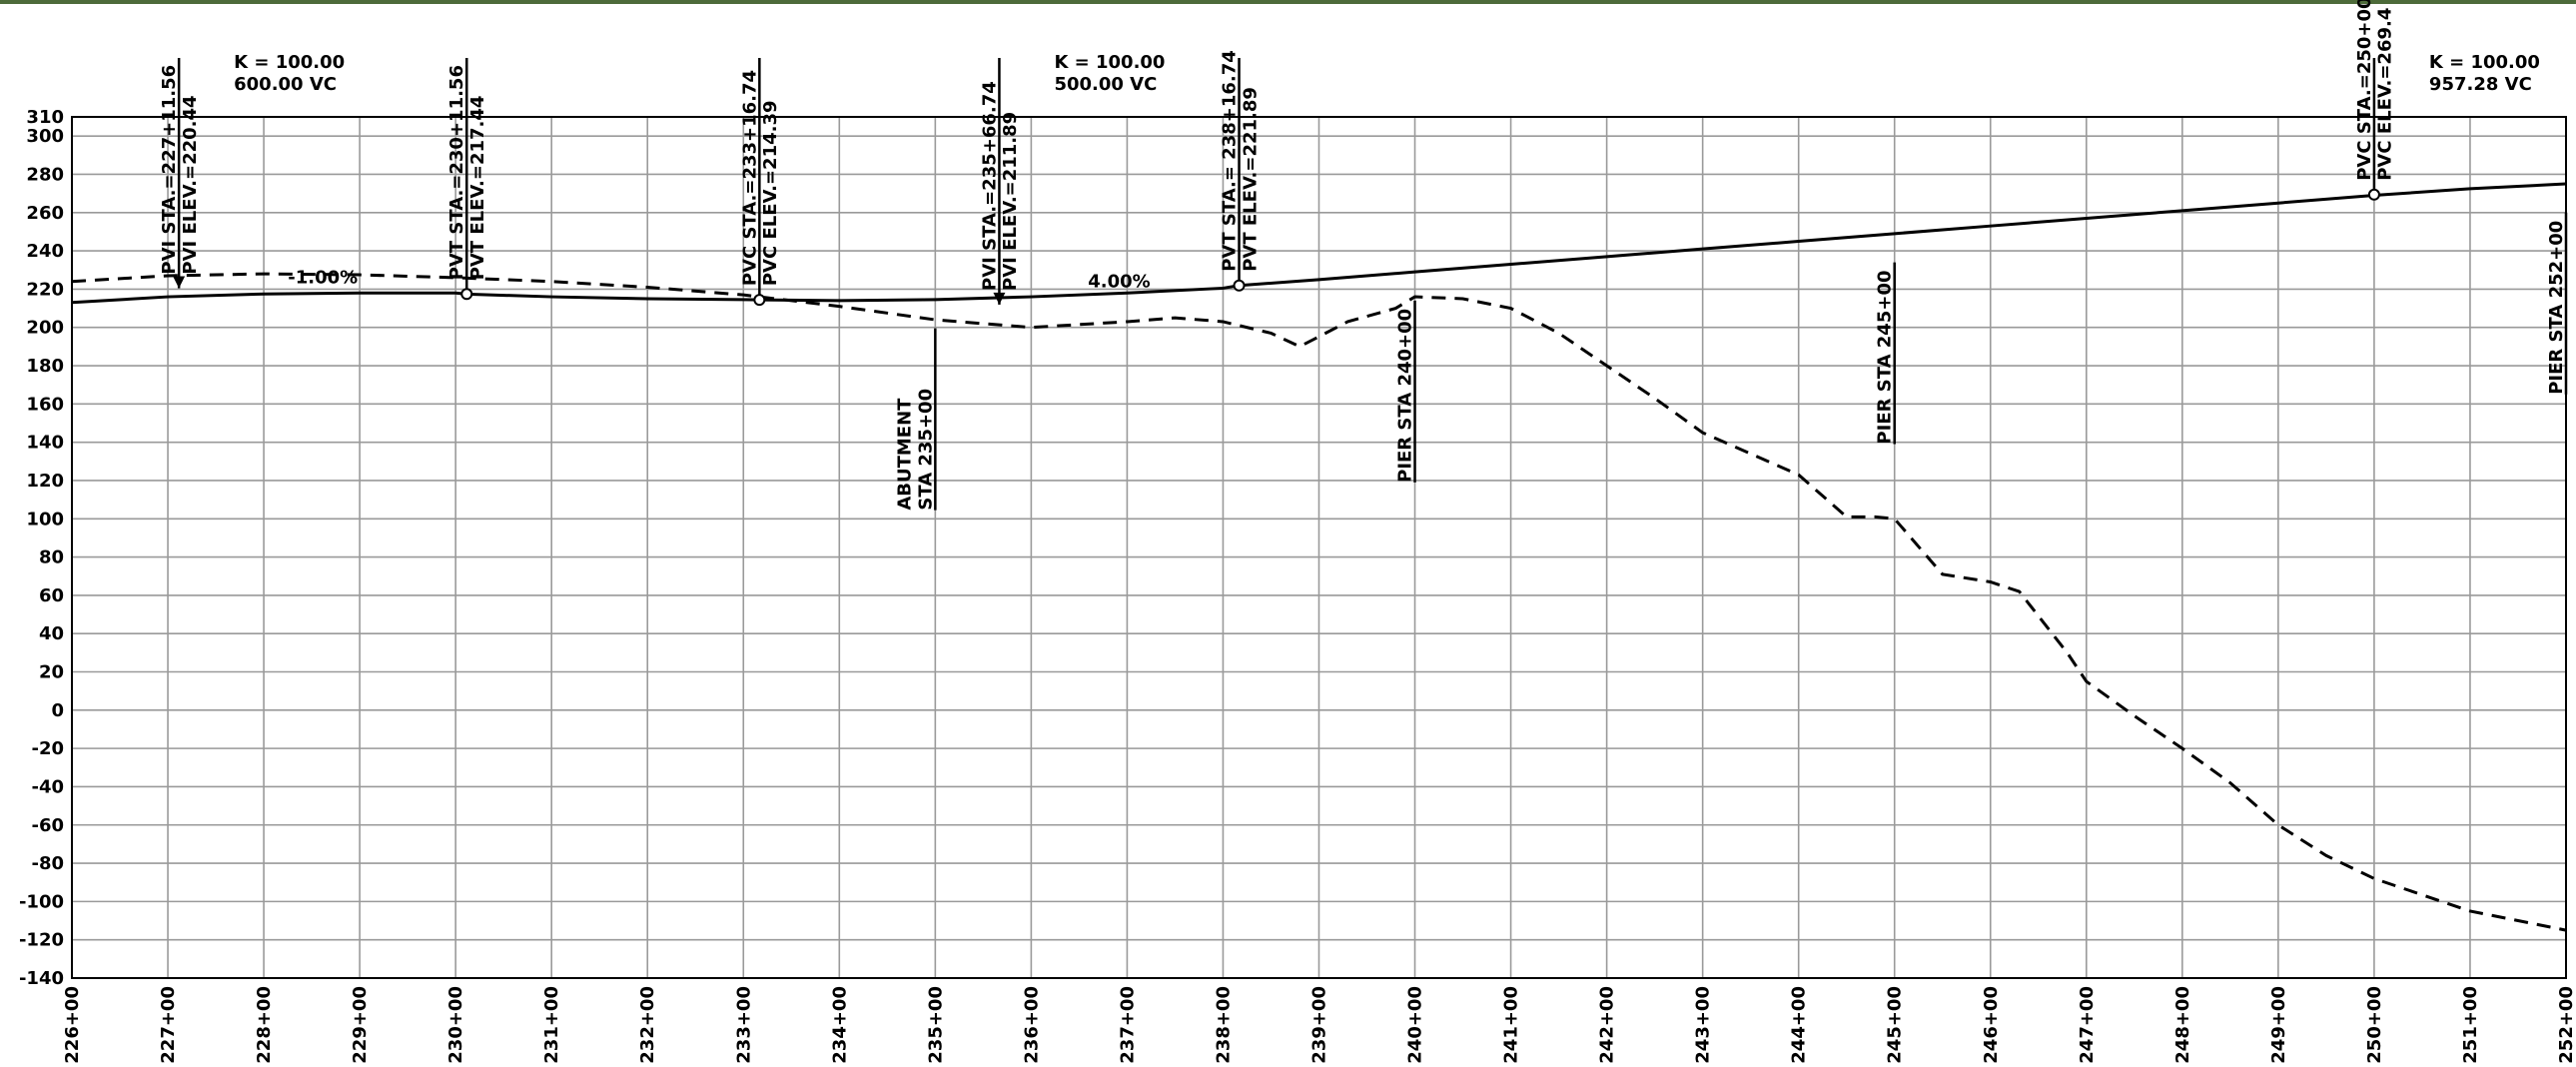 This screenshot has width=2576, height=1067. What do you see at coordinates (41, 941) in the screenshot?
I see `y-tick-label: -120` at bounding box center [41, 941].